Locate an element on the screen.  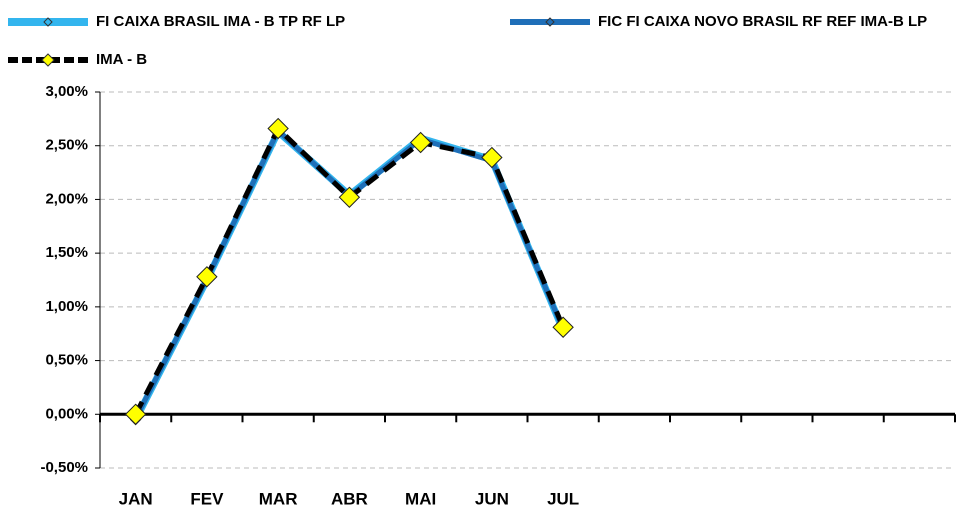
y-tick-label: 0,50% is located at coordinates (66, 360).